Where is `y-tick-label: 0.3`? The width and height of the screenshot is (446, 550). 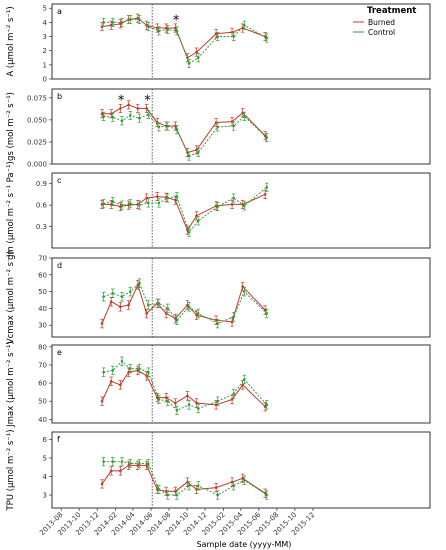
y-tick-label: 0.3 is located at coordinates (41, 227).